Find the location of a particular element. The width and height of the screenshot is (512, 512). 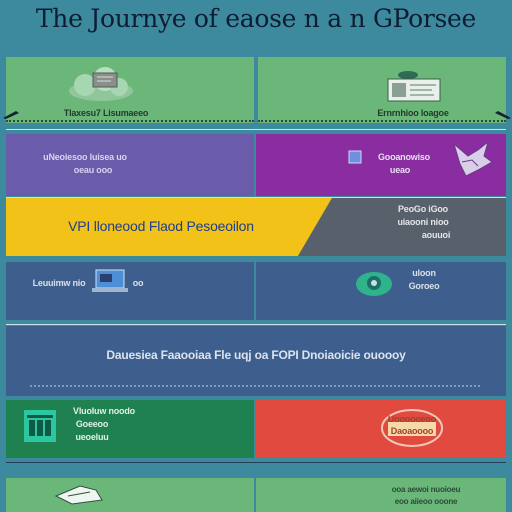

row-7-right-panel: ooa aewoi nuoioeu eoo aiieoo ooone is located at coordinates (381, 495).